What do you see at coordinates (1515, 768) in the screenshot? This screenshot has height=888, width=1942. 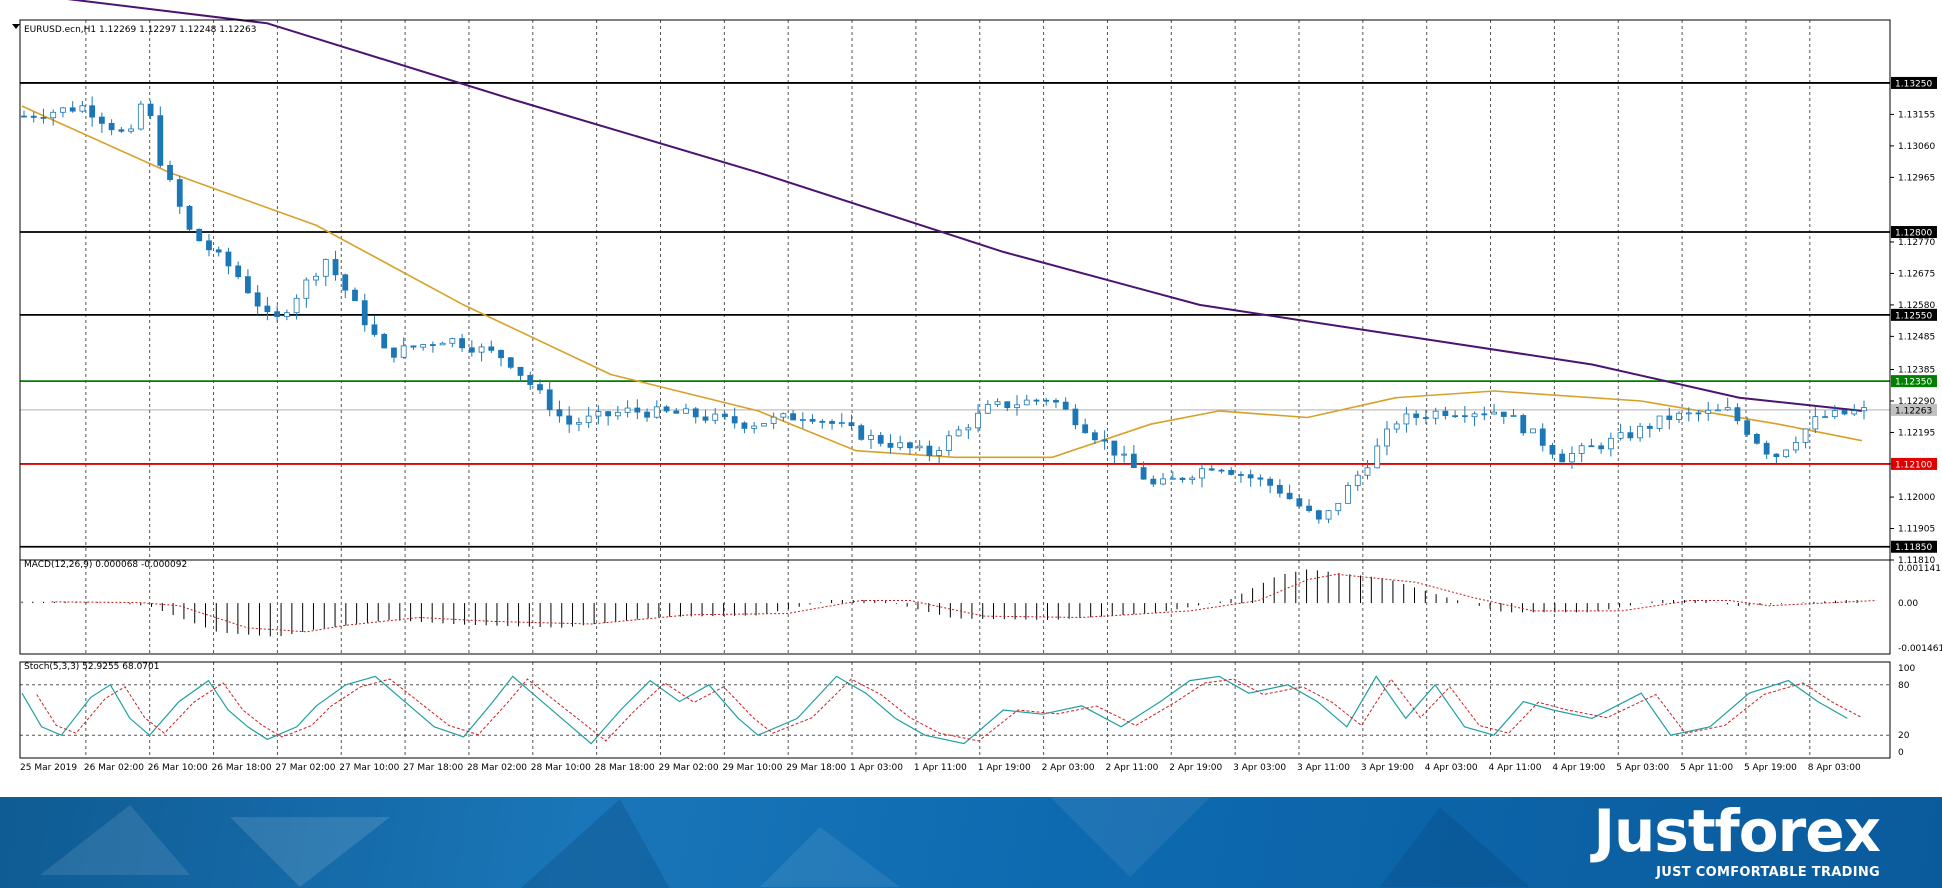 I see `x-tick-label: 4 Apr 11:00` at bounding box center [1515, 768].